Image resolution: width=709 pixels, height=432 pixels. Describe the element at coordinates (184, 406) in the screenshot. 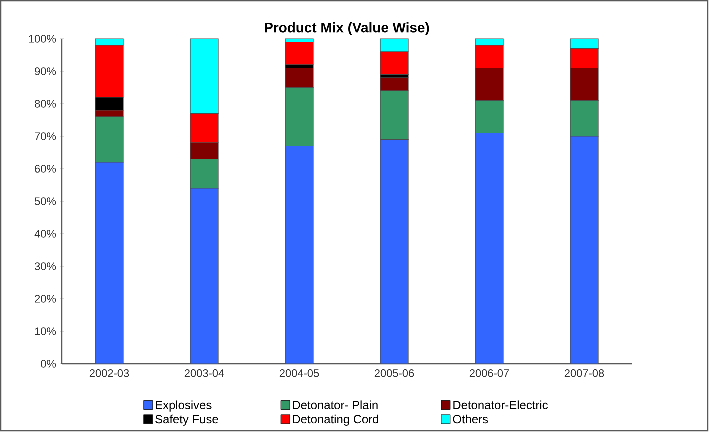

I see `legend-label: Explosives` at that location.